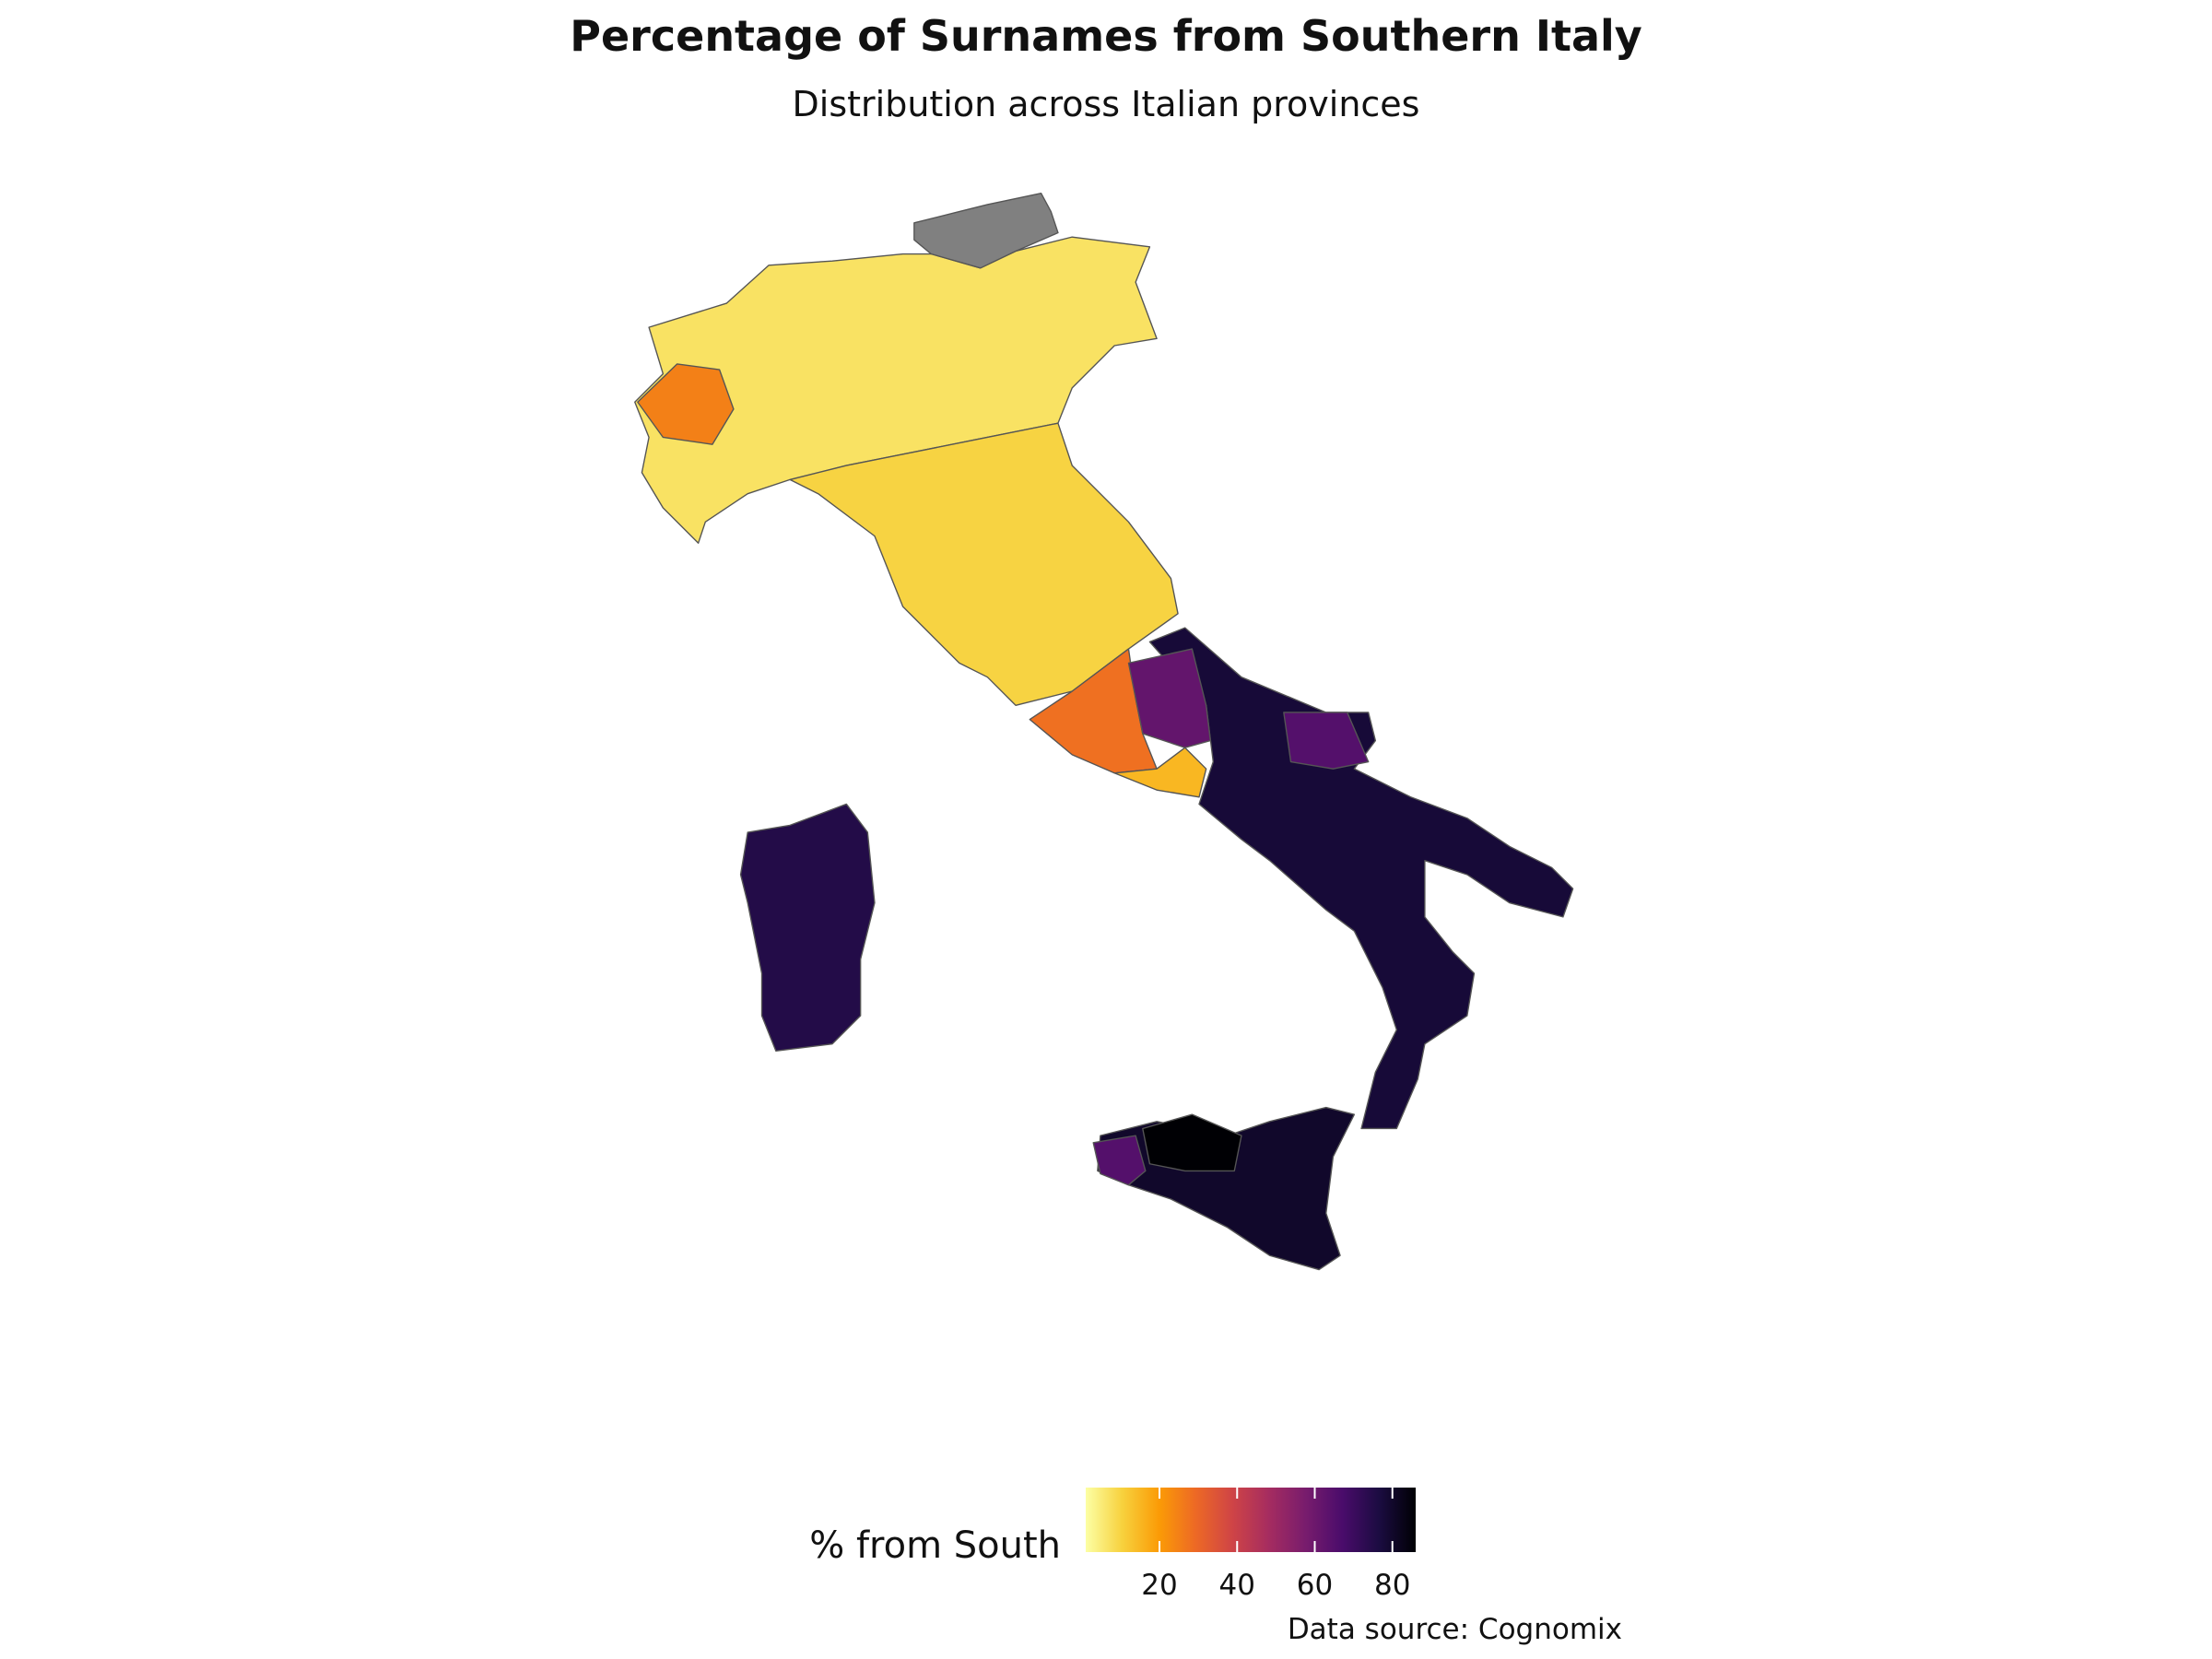 This screenshot has height=1659, width=2212. Describe the element at coordinates (1106, 104) in the screenshot. I see `subtitle: Distribution across Italian provinces` at that location.